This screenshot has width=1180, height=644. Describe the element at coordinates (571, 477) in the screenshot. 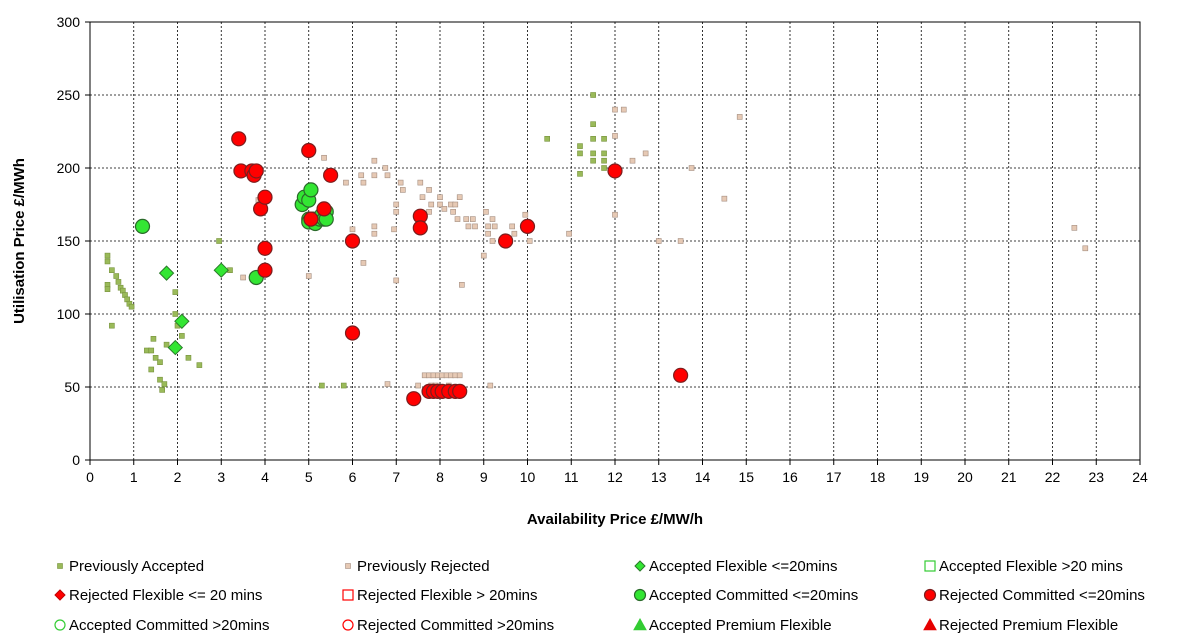

I see `x-tick-label: 11` at that location.